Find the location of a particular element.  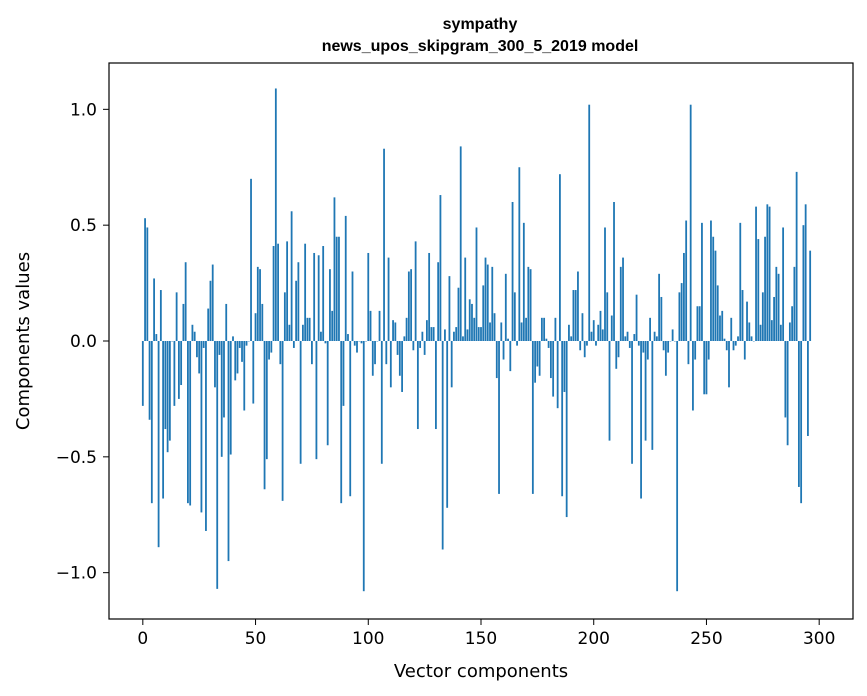

x-tick-label: 150 is located at coordinates (481, 639).